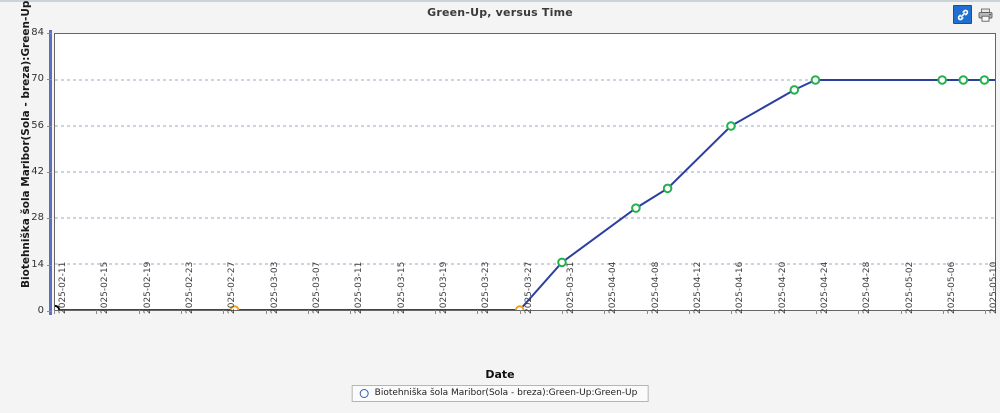 Image resolution: width=1000 pixels, height=413 pixels. I want to click on x-tick-label: 2025-03-23, so click(486, 287).